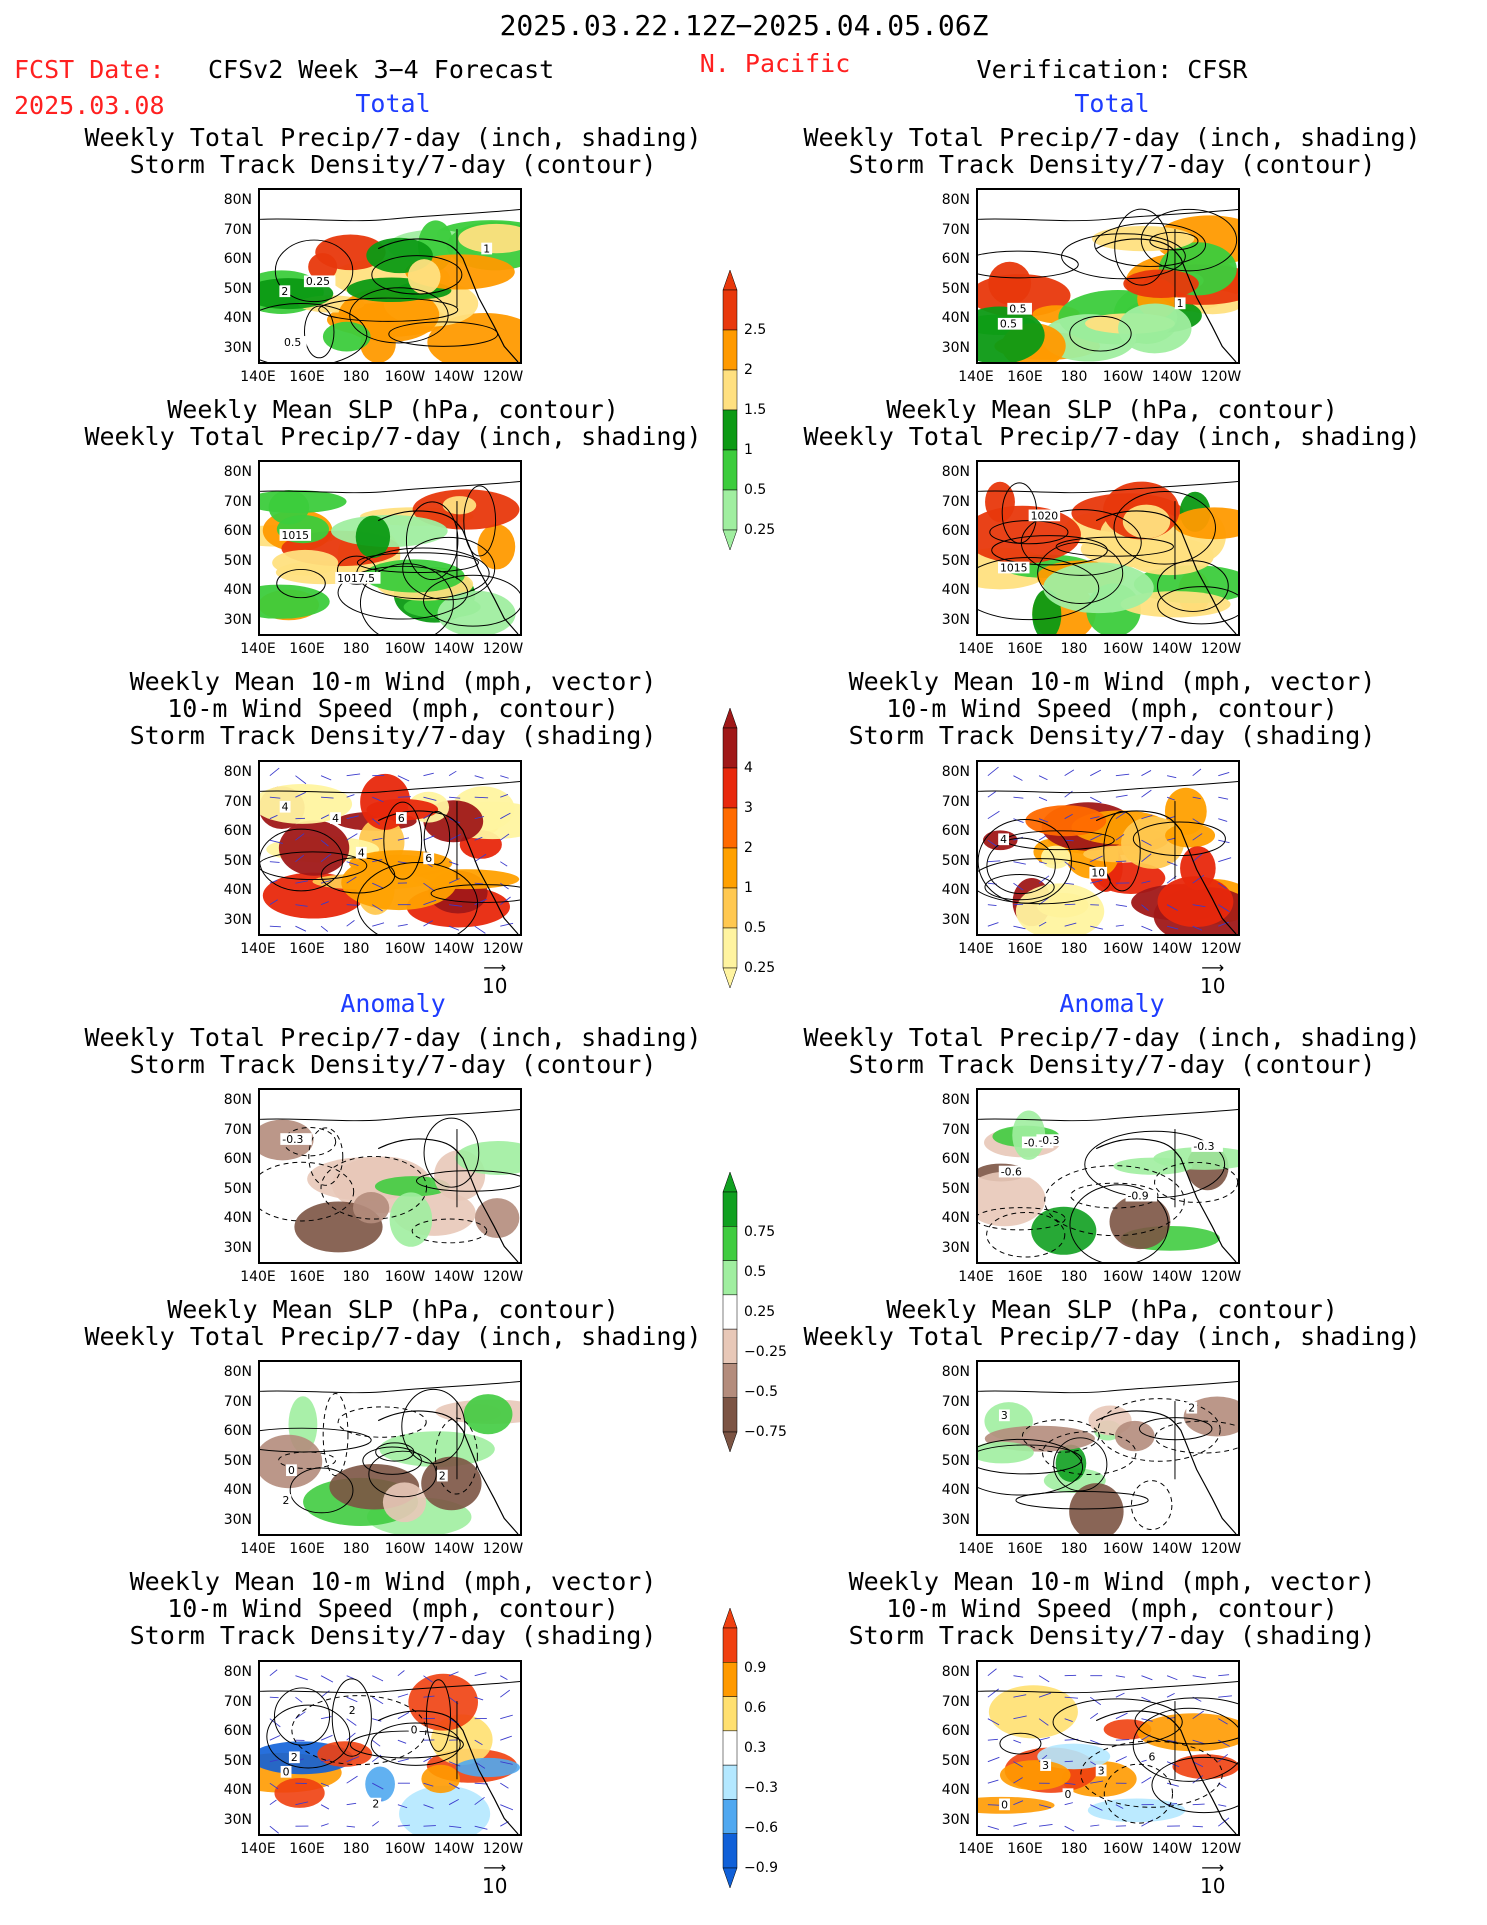  I want to click on panel-title: Weekly Mean 10-m Wind (mph, vector), so click(393, 1581).